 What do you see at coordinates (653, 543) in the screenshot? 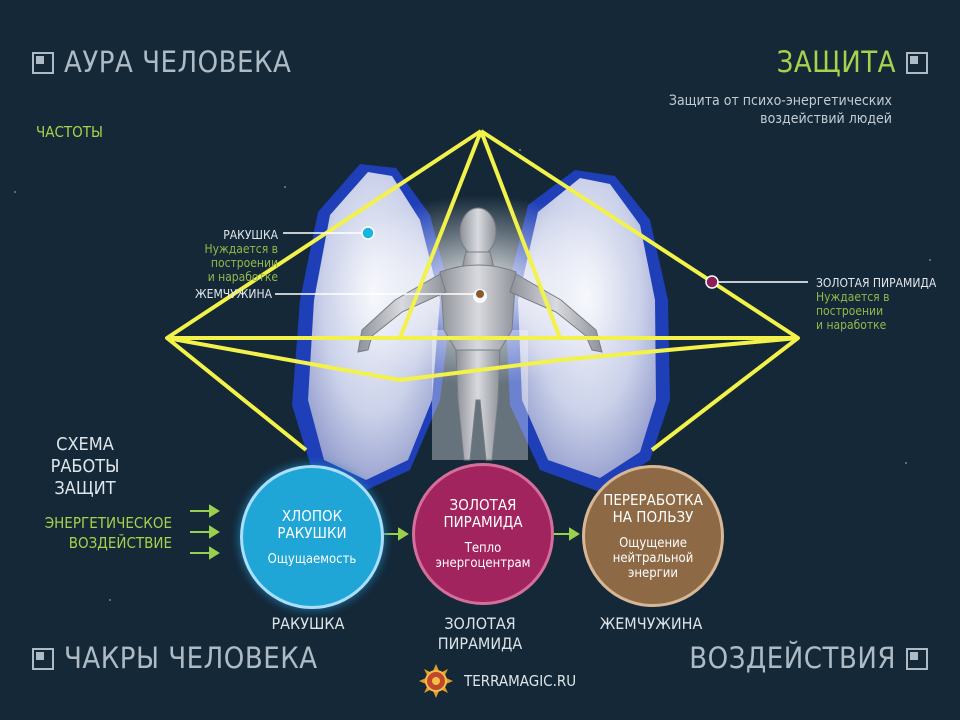
I see `circle-subtitle: Ощущение` at bounding box center [653, 543].